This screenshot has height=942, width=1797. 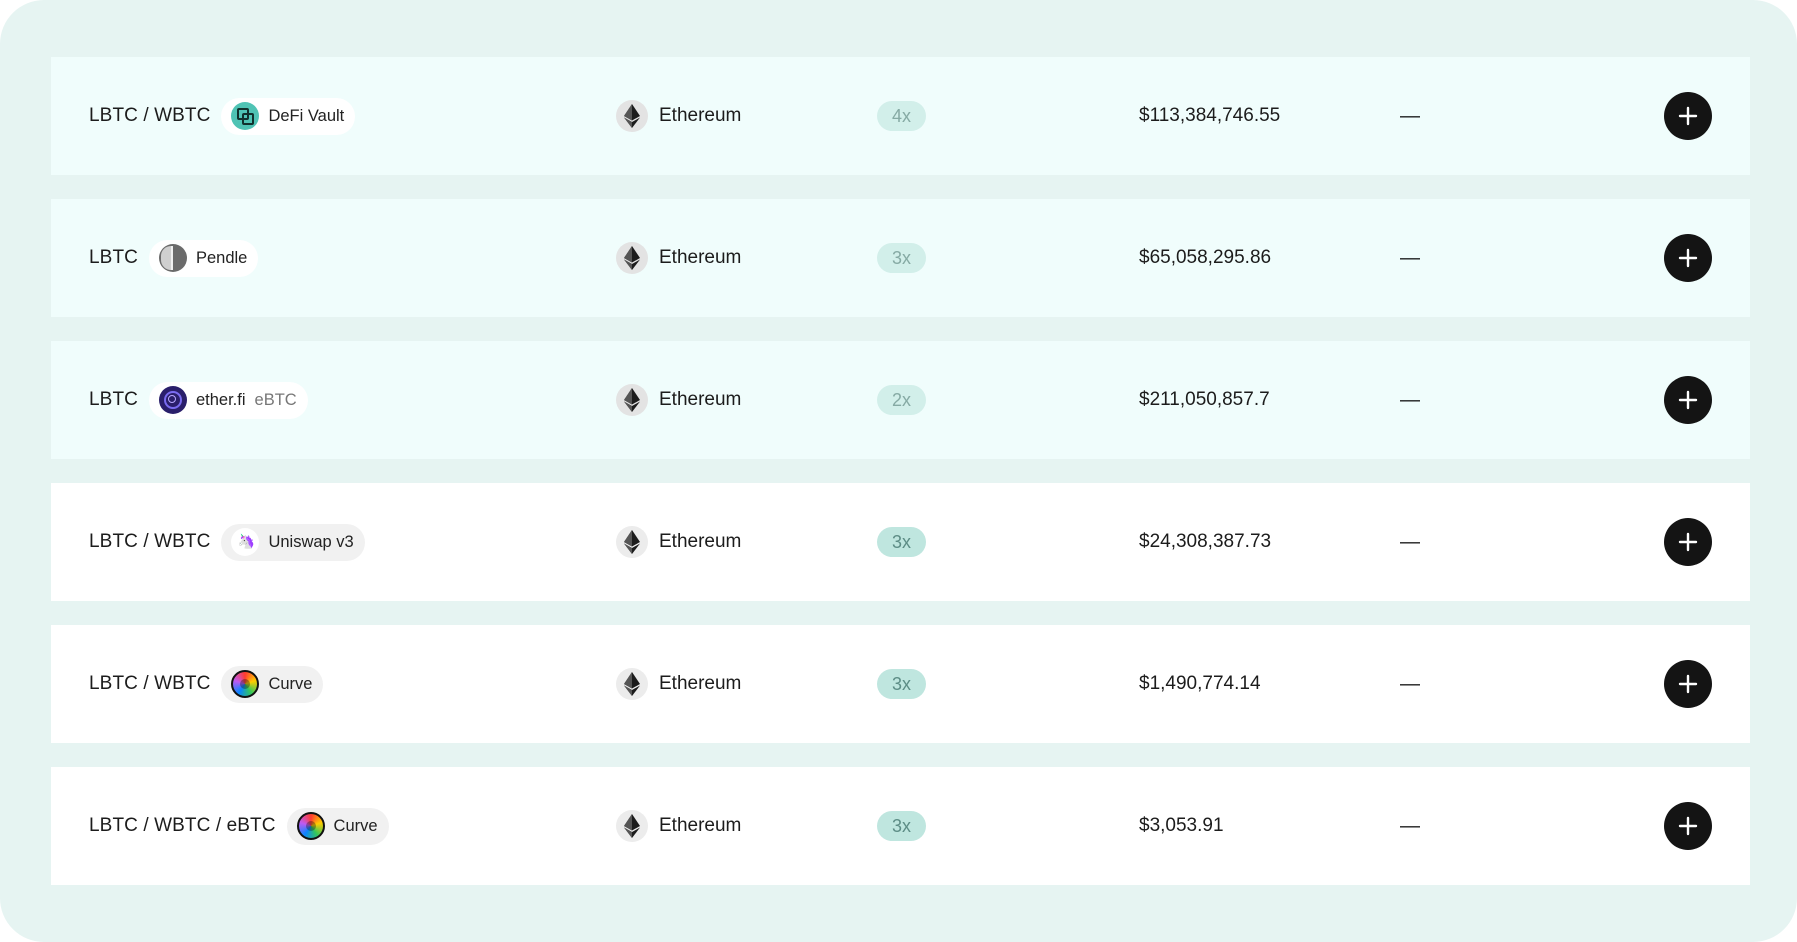 I want to click on vault-name-cell: LBTC / WBTC DeFi Vault, so click(x=222, y=116).